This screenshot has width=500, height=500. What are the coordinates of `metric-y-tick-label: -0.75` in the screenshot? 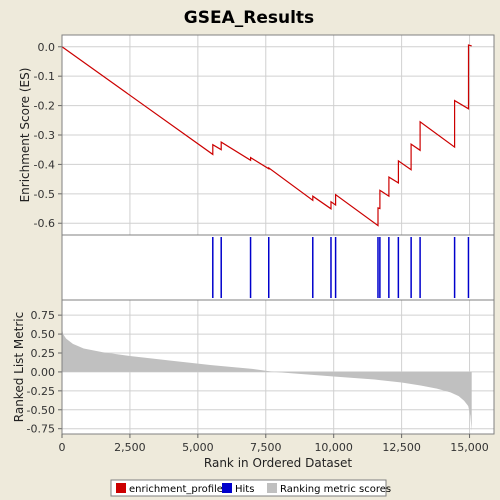 It's located at (41, 429).